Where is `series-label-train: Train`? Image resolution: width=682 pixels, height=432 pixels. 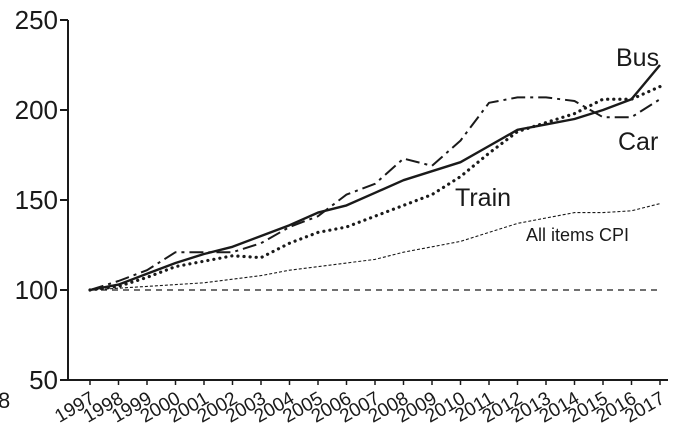
series-label-train: Train is located at coordinates (483, 198).